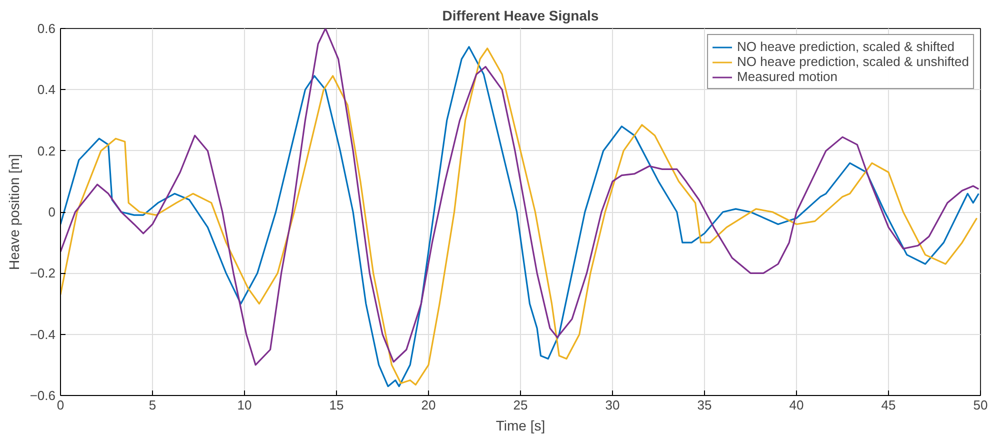 This screenshot has width=995, height=439. I want to click on y-axis-title: Heave position [m], so click(14, 212).